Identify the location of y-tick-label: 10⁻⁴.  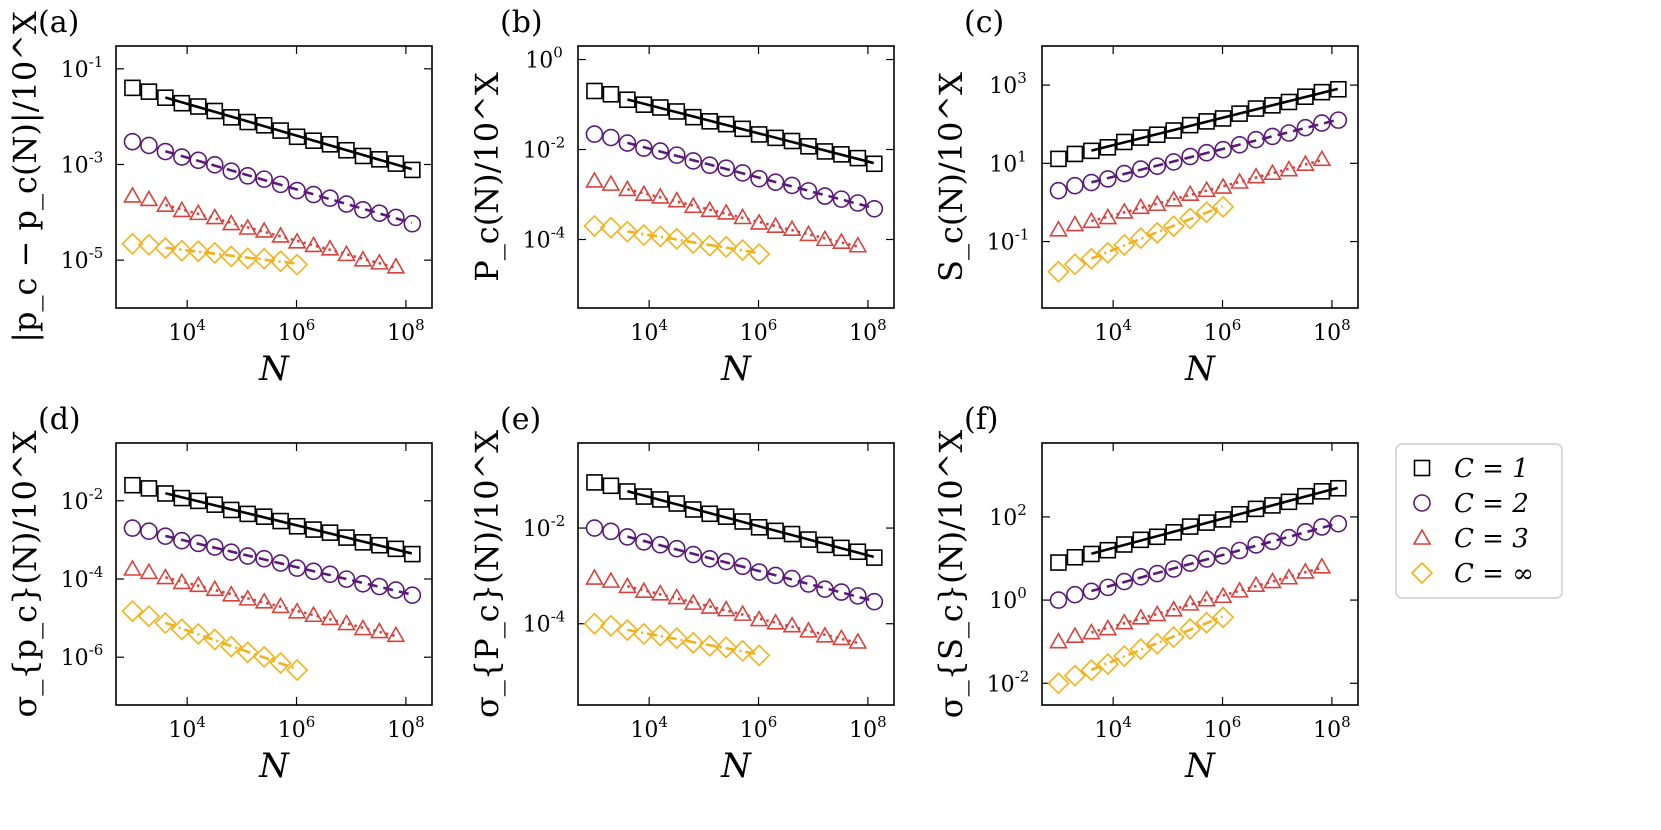
(544, 623).